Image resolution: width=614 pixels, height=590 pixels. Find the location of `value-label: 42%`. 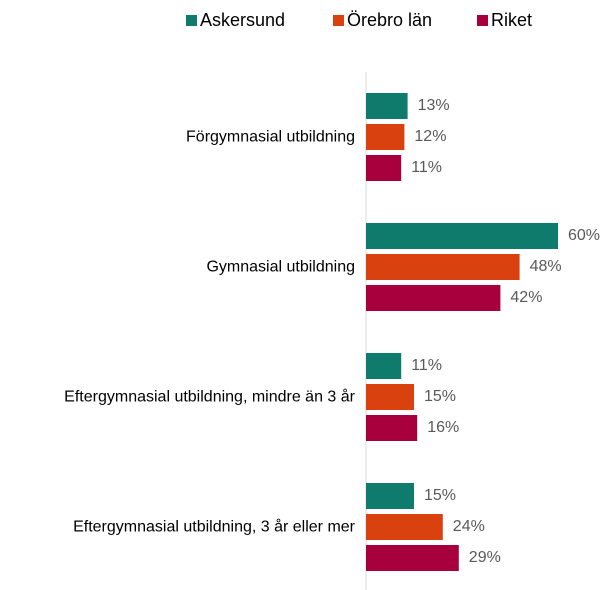

value-label: 42% is located at coordinates (526, 297).